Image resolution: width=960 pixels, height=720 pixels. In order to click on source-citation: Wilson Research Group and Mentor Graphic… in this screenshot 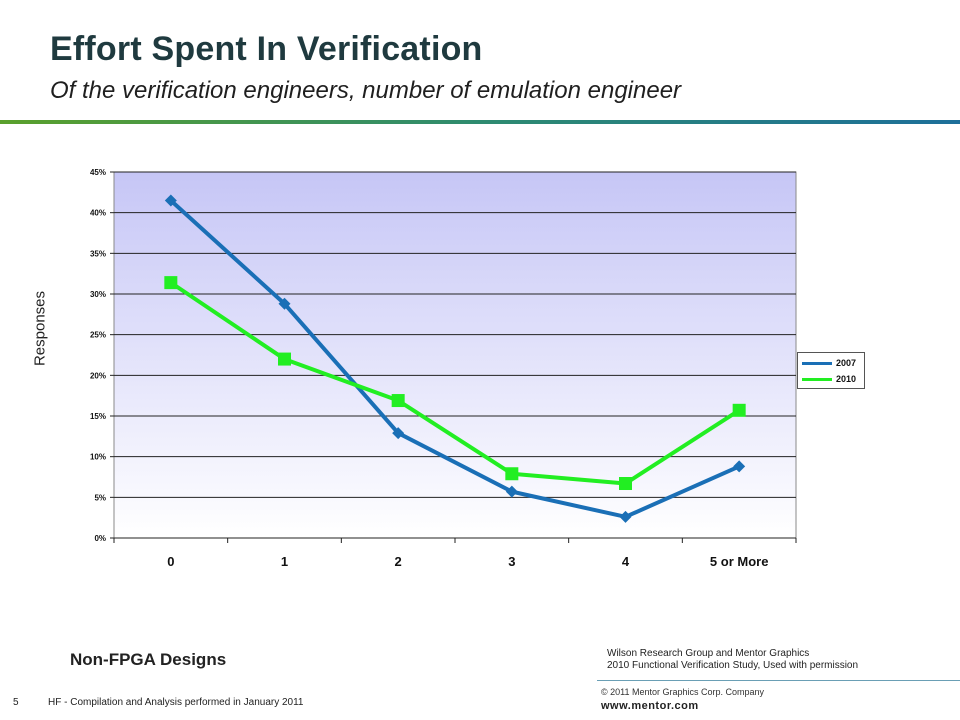, I will do `click(732, 660)`.